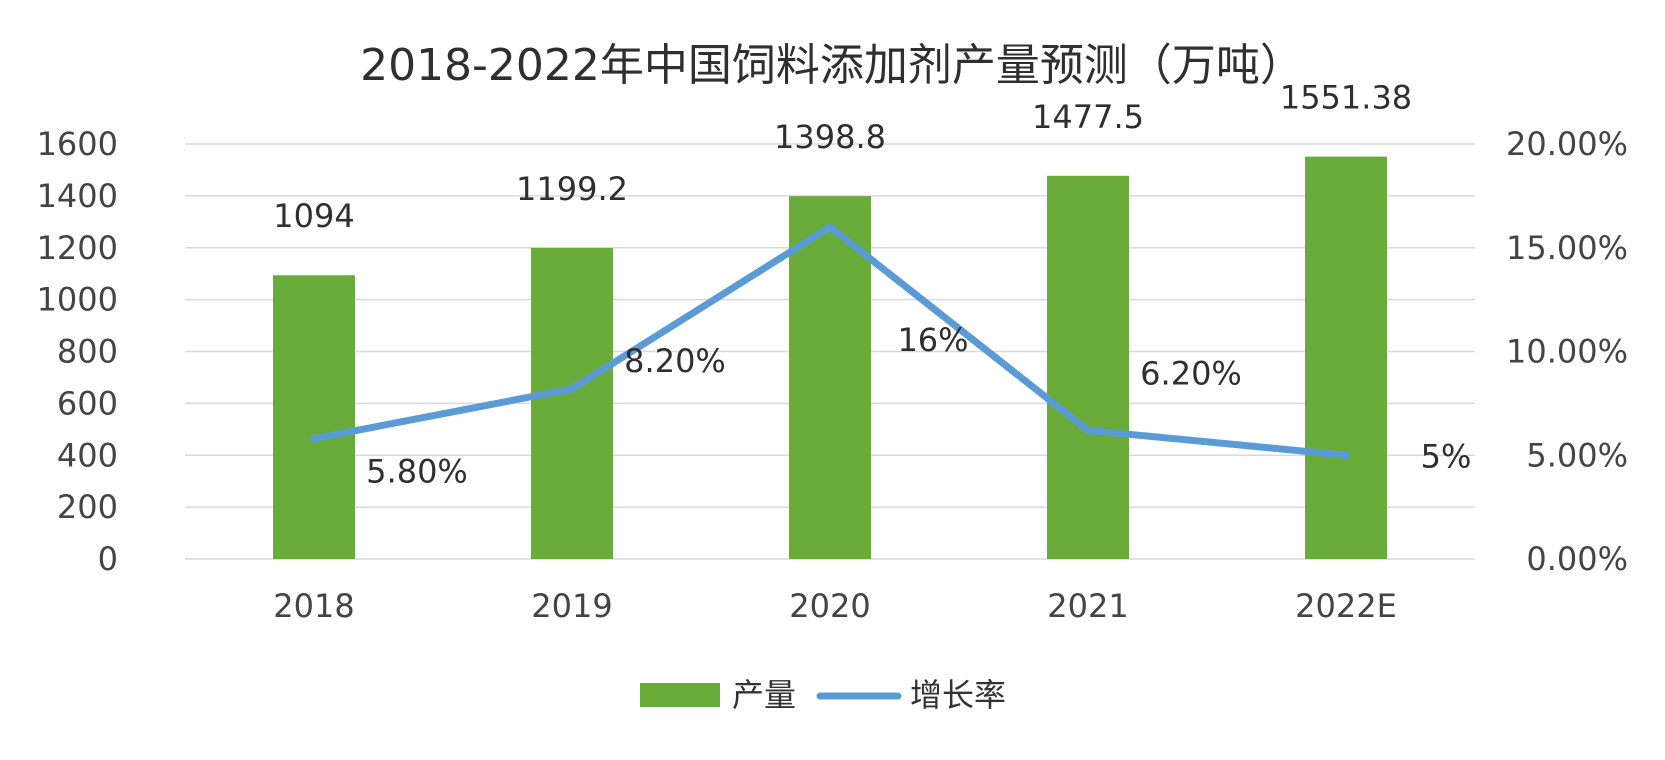  I want to click on legend: 产量 增长率, so click(823, 695).